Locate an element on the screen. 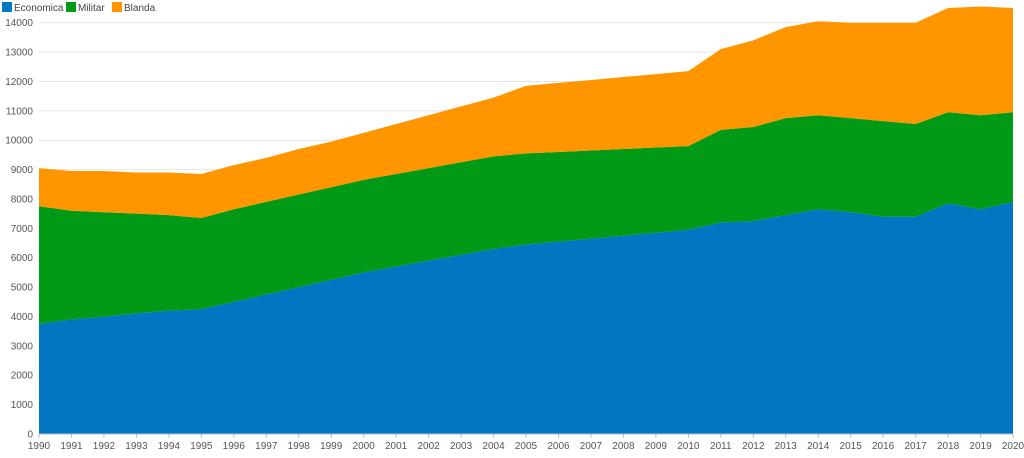 This screenshot has width=1024, height=458. x-tick-label: 2008 is located at coordinates (623, 446).